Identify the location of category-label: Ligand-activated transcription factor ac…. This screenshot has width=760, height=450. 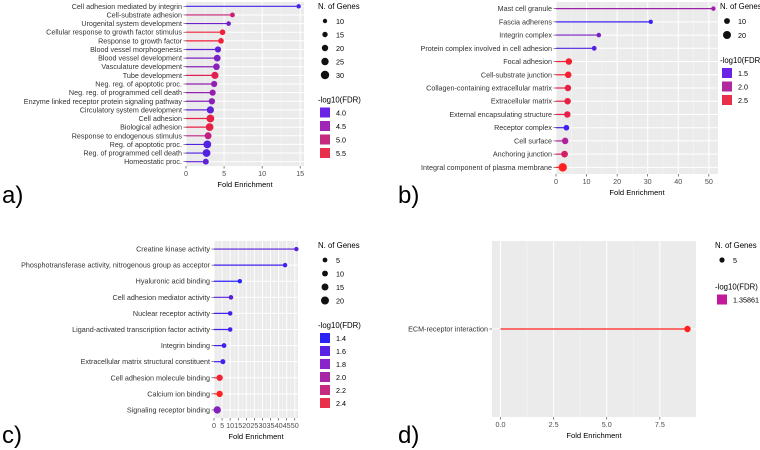
(141, 329).